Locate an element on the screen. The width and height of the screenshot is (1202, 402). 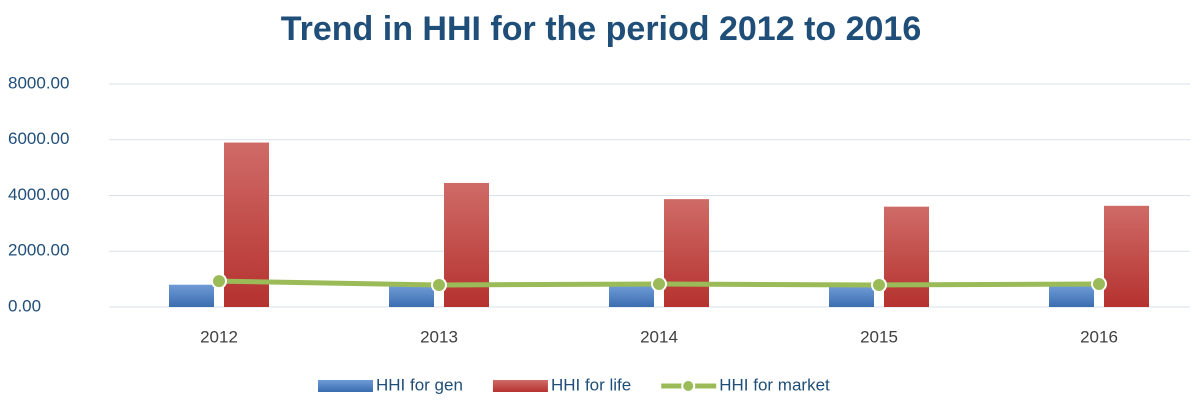
y-tick-label: 2000.00 is located at coordinates (38, 250).